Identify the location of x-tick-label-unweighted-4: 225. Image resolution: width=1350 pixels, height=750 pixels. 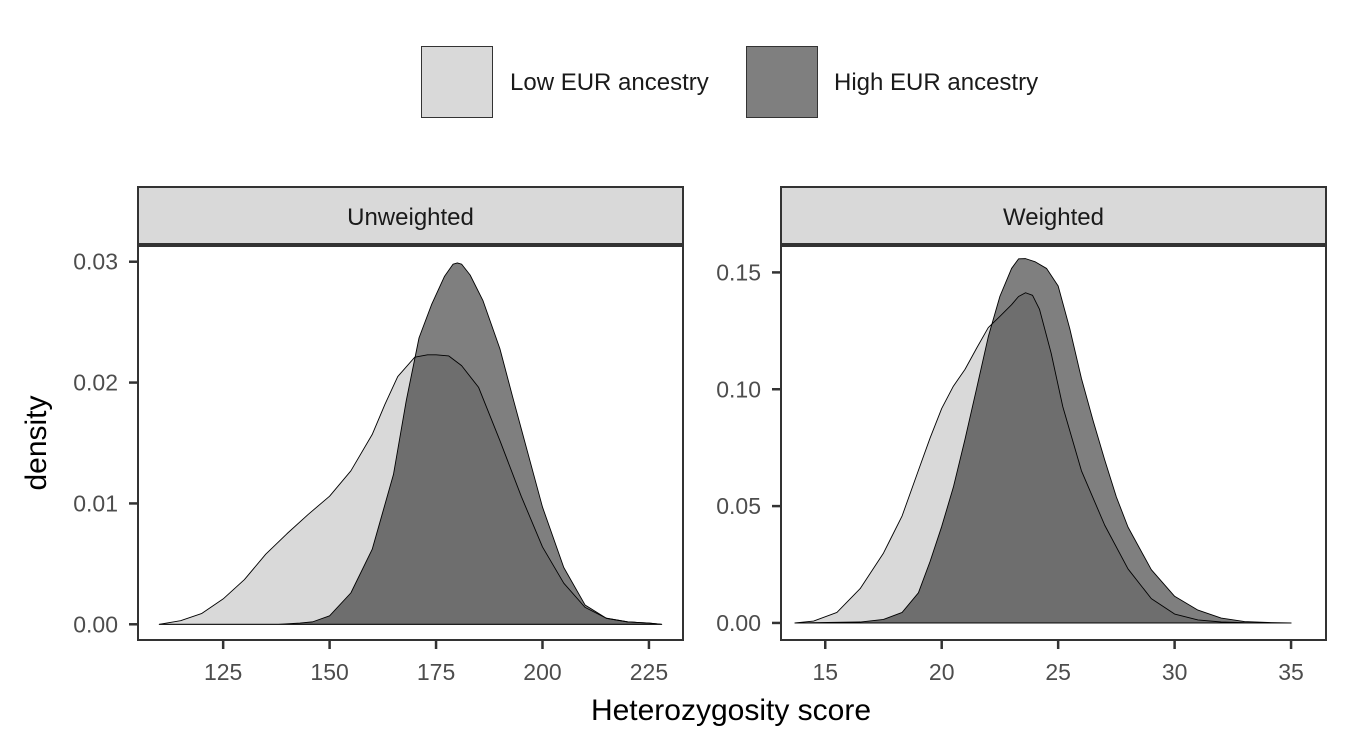
(649, 672).